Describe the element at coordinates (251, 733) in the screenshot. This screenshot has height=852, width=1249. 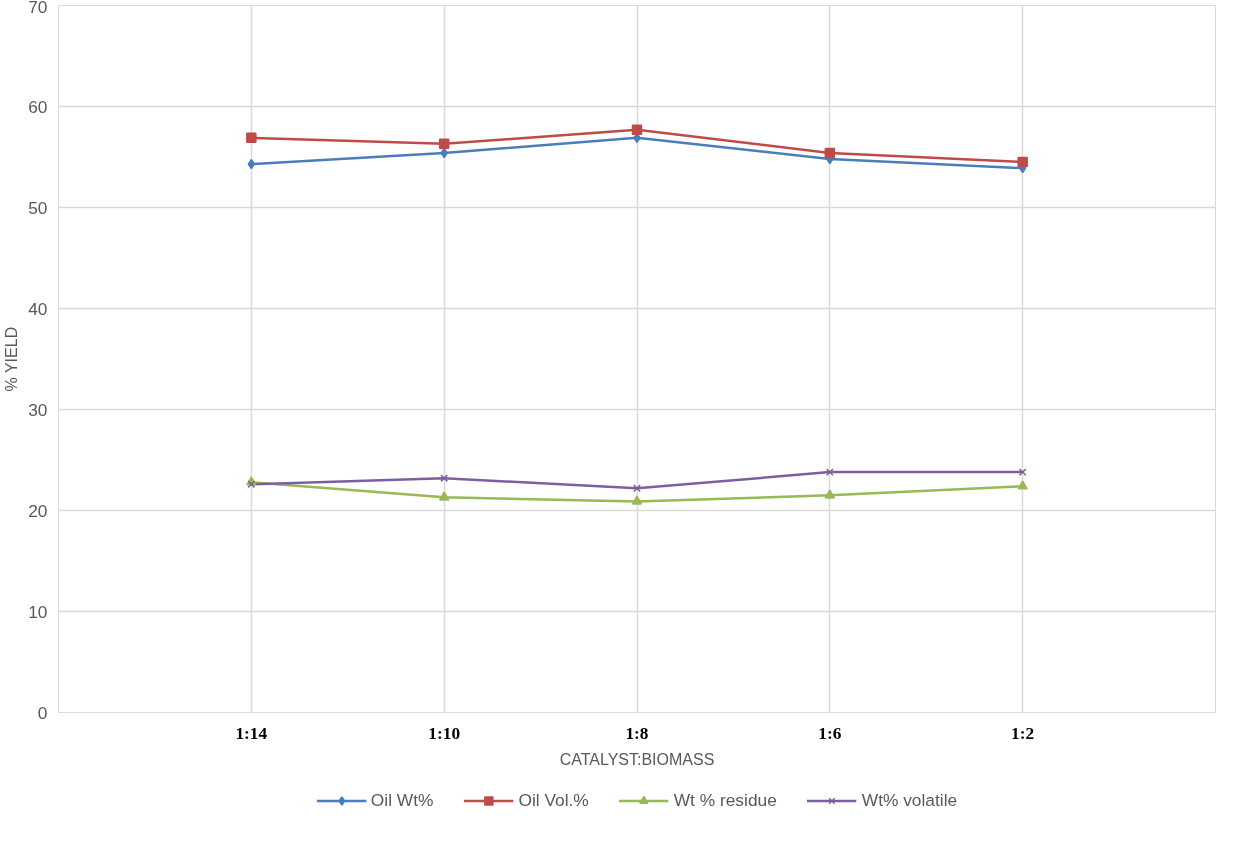
I see `x-tick-label: 1:14` at that location.